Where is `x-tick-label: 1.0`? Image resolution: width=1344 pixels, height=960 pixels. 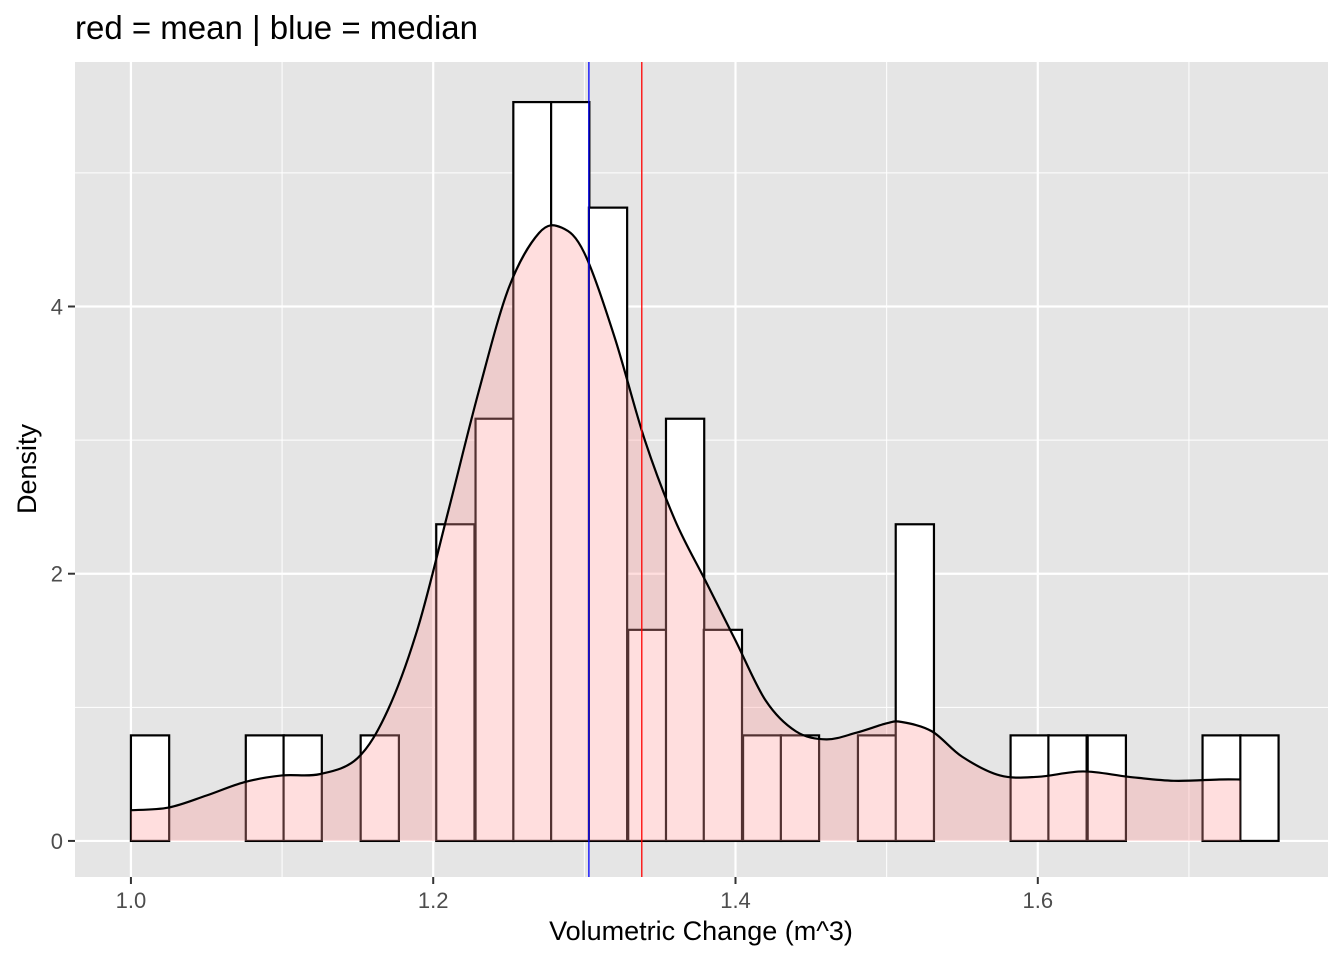
x-tick-label: 1.0 is located at coordinates (131, 900).